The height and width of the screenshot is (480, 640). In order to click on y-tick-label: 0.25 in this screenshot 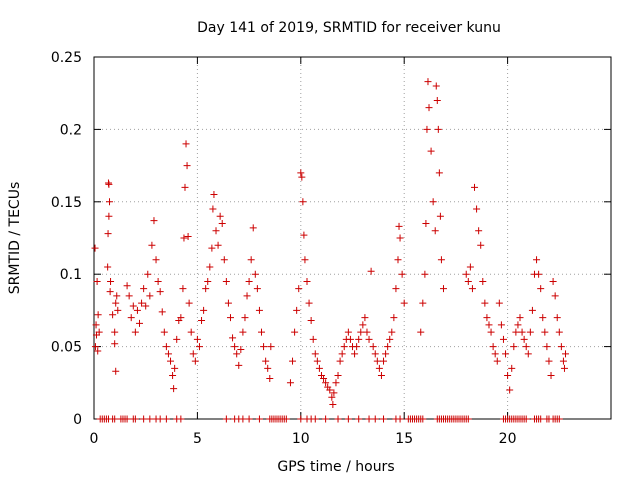, I will do `click(66, 58)`.